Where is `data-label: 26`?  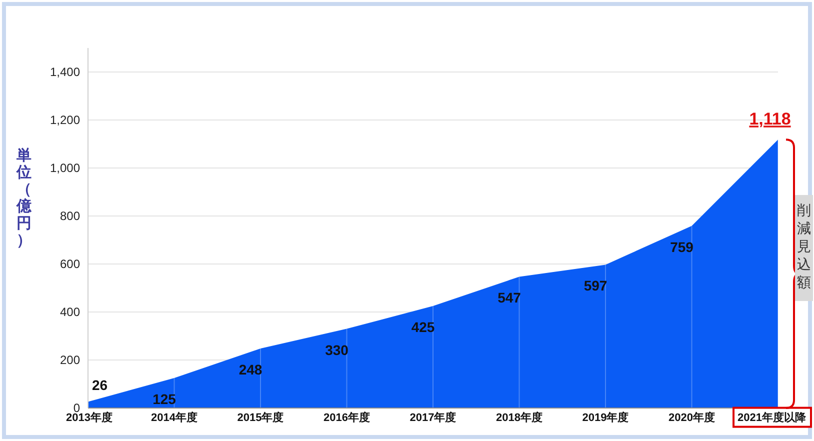 data-label: 26 is located at coordinates (100, 384).